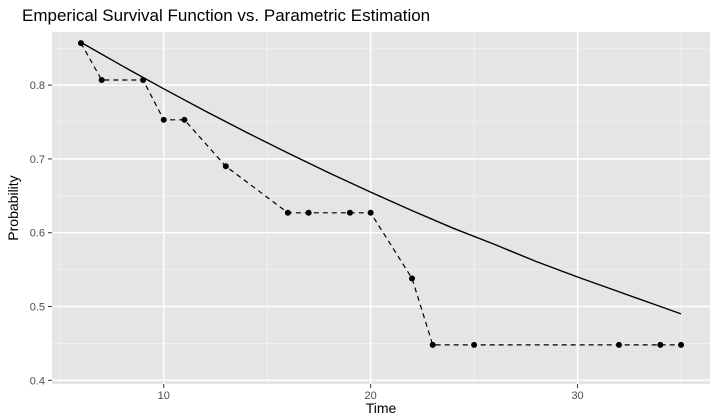 The image size is (720, 420). Describe the element at coordinates (164, 396) in the screenshot. I see `x-tick-label: 10` at that location.